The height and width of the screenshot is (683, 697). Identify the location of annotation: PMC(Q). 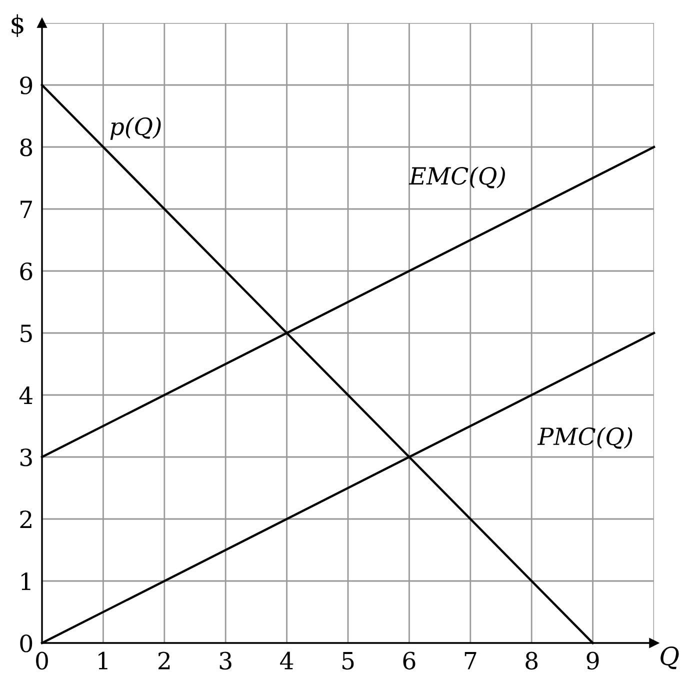
(584, 437).